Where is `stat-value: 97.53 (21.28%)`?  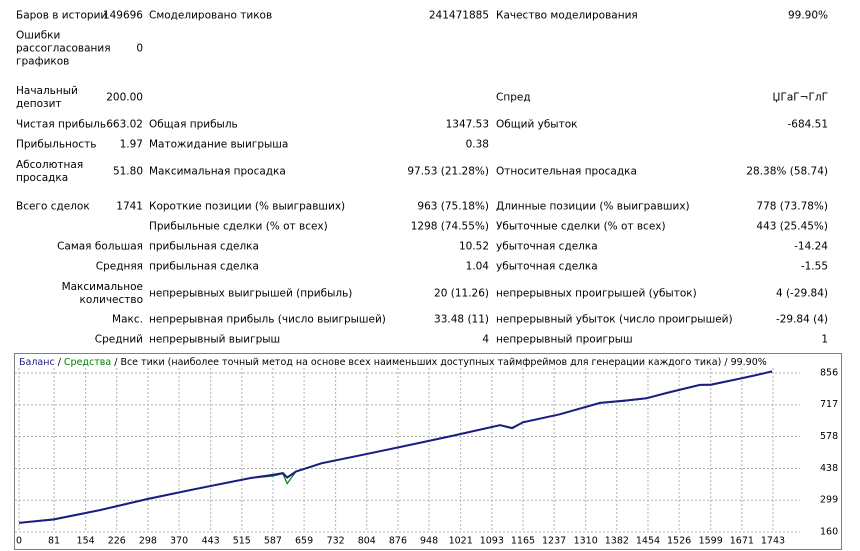
stat-value: 97.53 (21.28%) is located at coordinates (448, 171).